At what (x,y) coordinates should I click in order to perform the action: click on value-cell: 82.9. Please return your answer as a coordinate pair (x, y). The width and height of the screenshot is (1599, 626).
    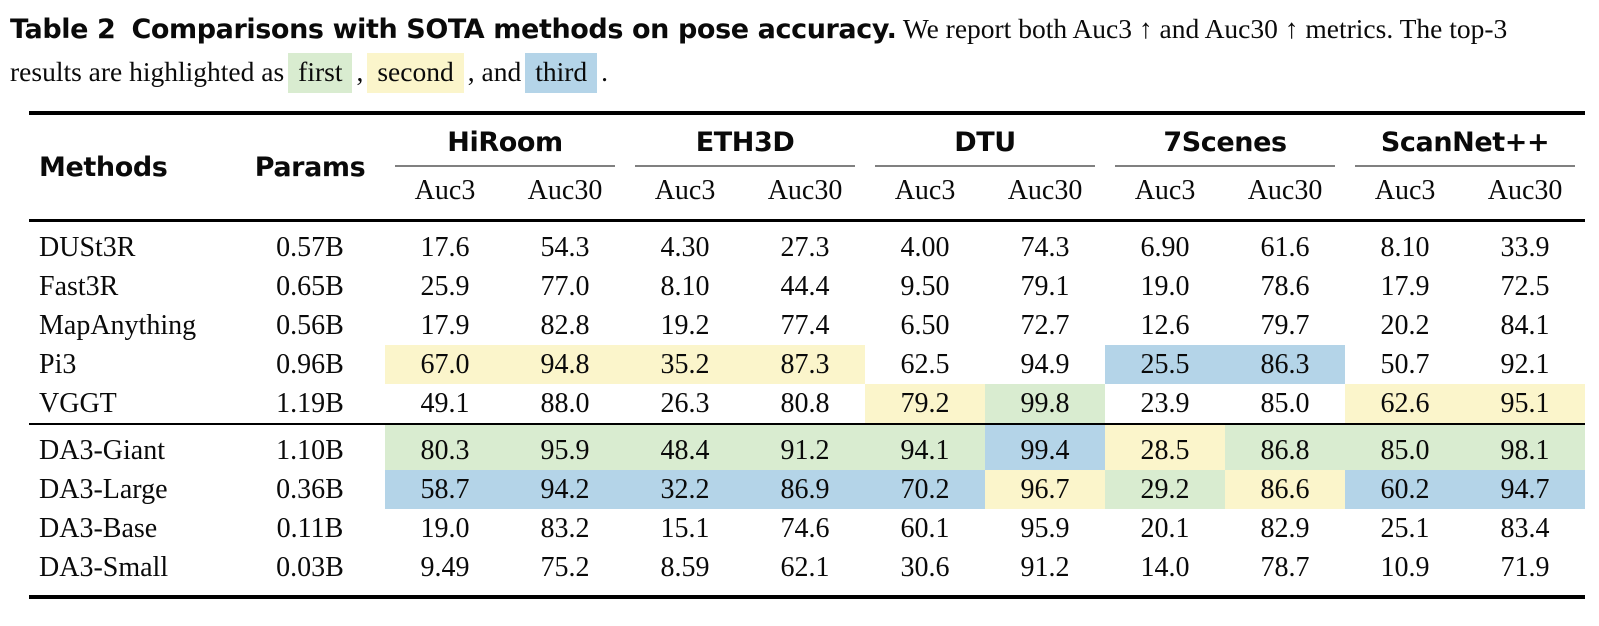
    Looking at the image, I should click on (1285, 528).